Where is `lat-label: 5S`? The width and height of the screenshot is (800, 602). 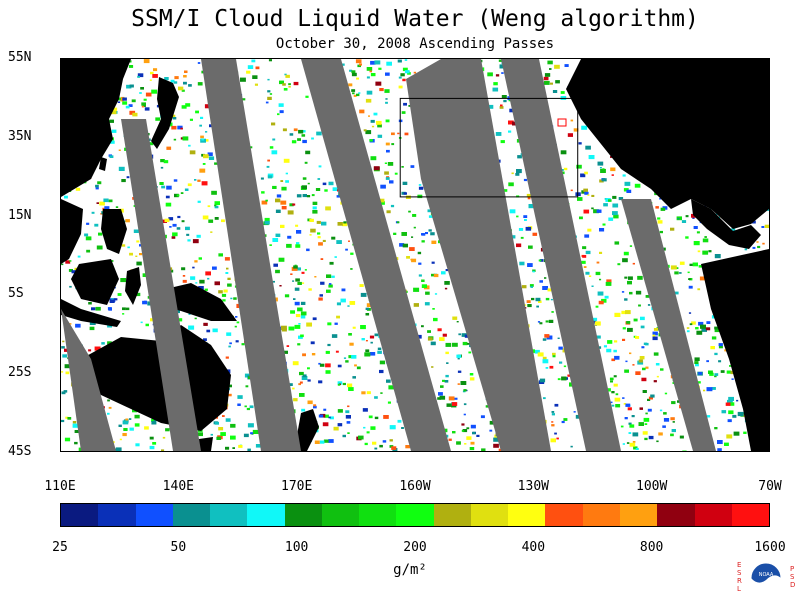
lat-label: 5S is located at coordinates (30, 293).